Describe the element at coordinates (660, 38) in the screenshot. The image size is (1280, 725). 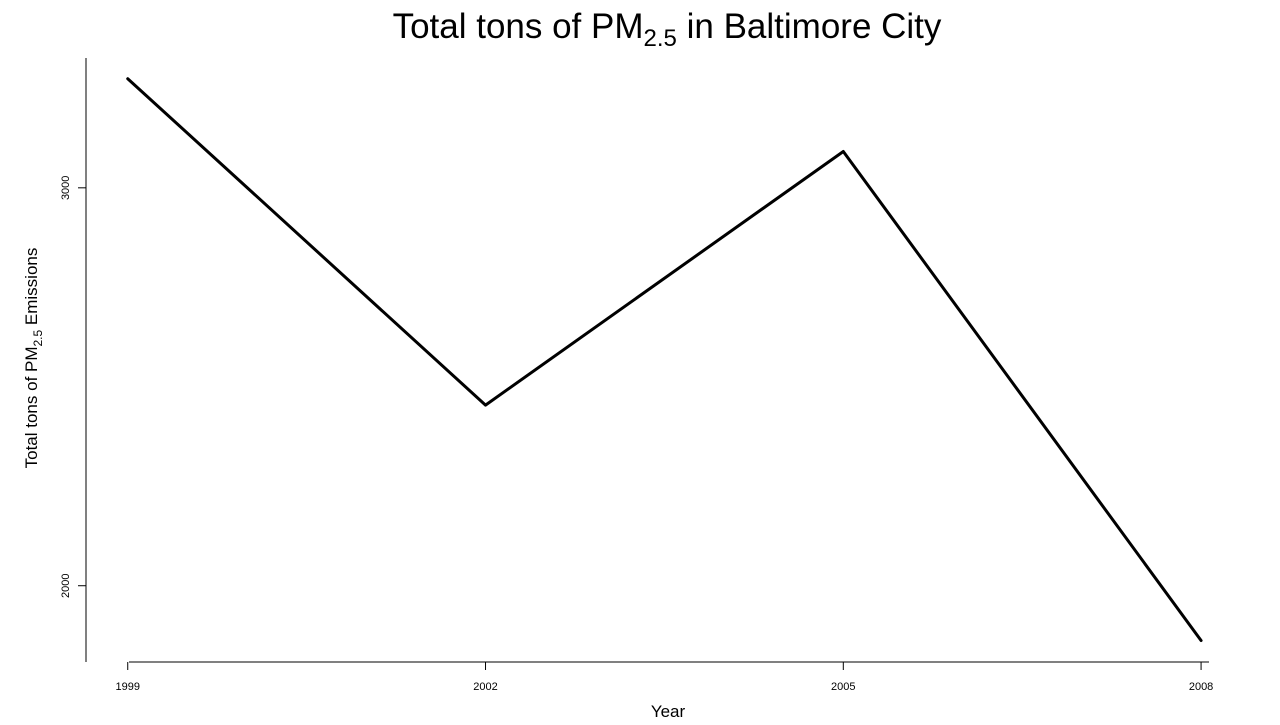
I see `chart-title-subscript: 2.5` at that location.